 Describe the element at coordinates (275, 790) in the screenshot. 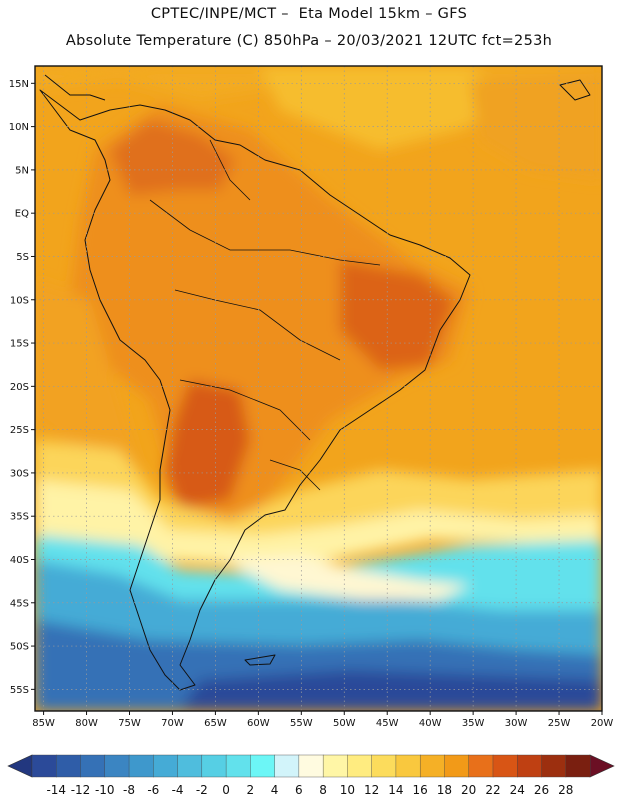

I see `colorbar-label: 4` at that location.